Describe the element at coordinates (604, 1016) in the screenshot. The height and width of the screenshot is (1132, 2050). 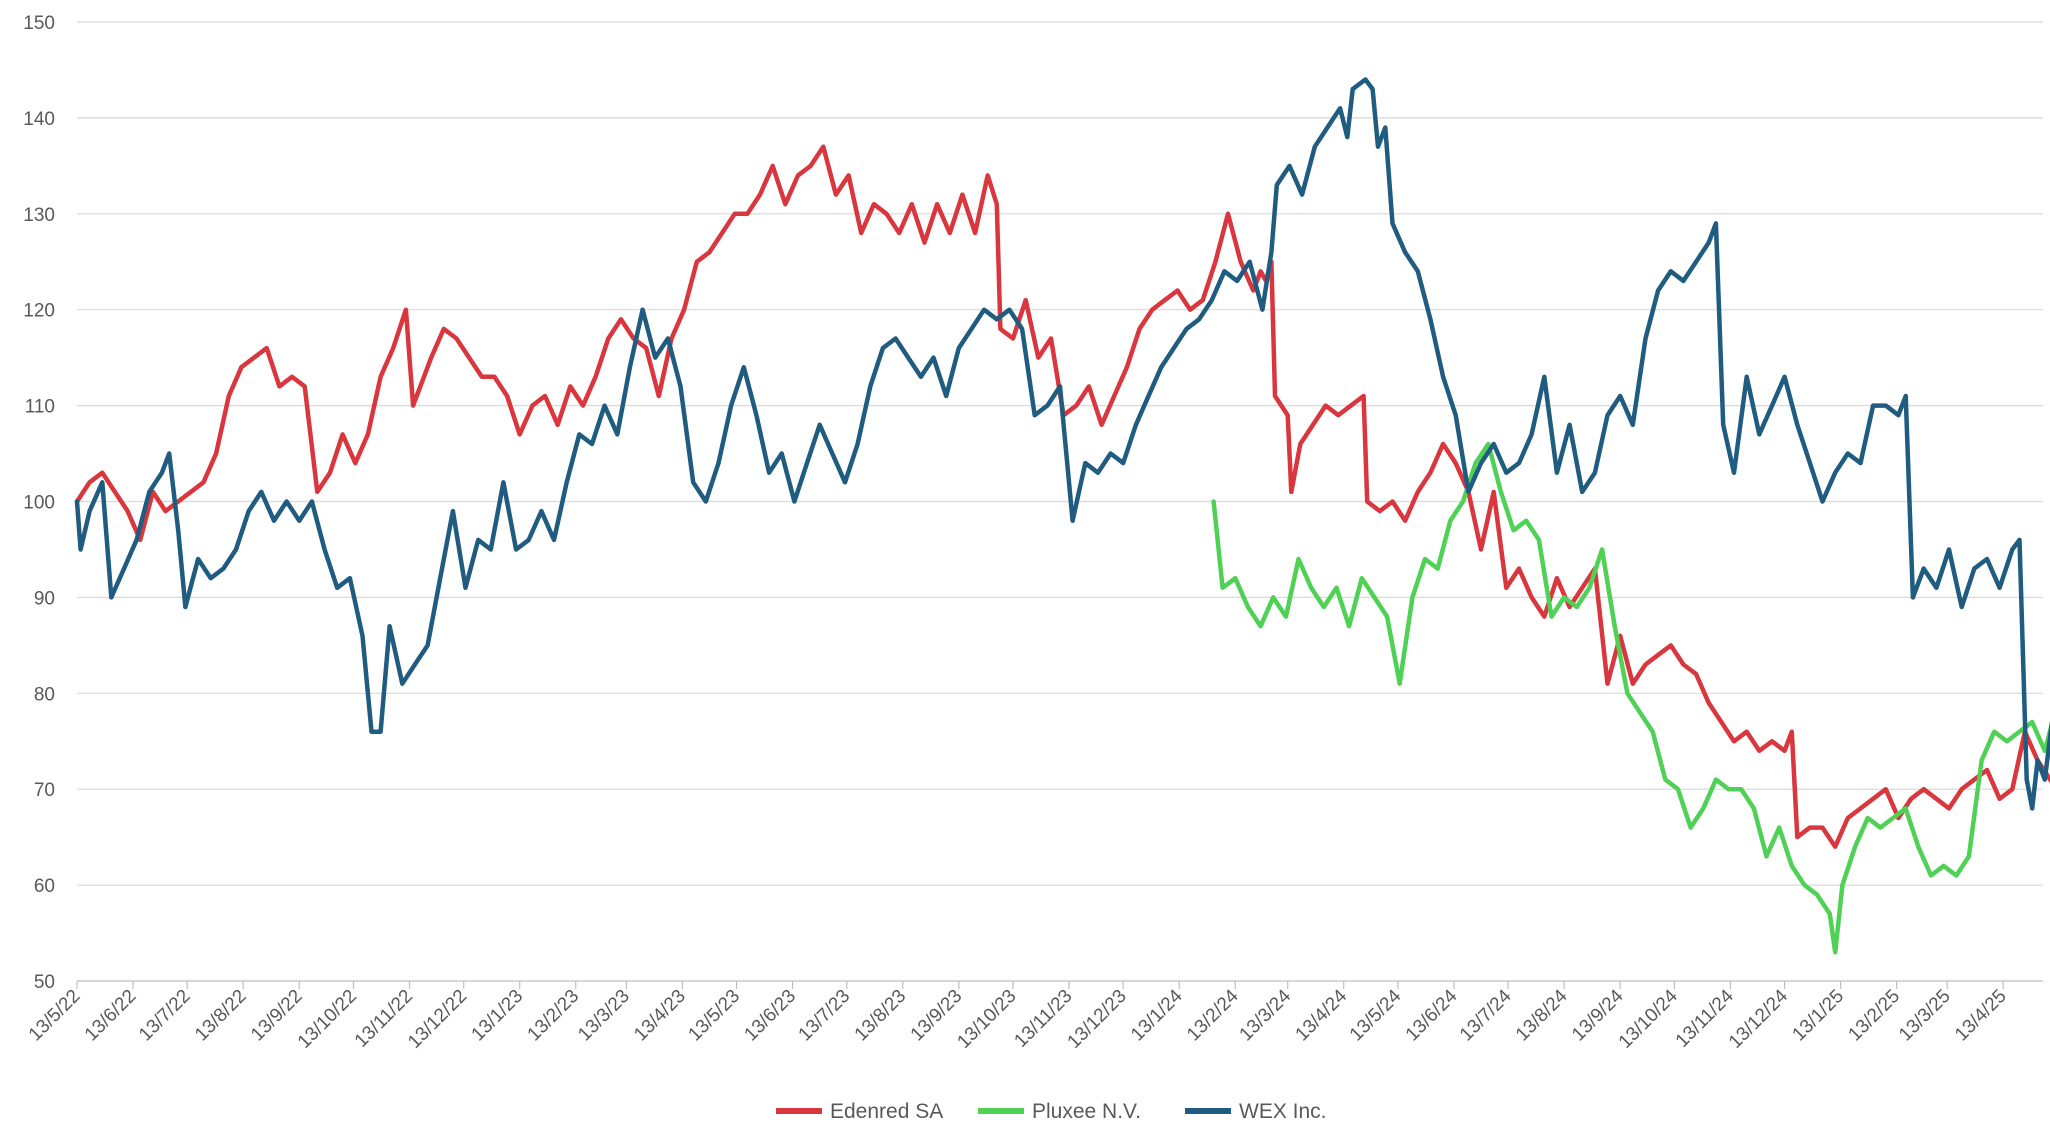
I see `x-tick-label: 13/3/23` at that location.